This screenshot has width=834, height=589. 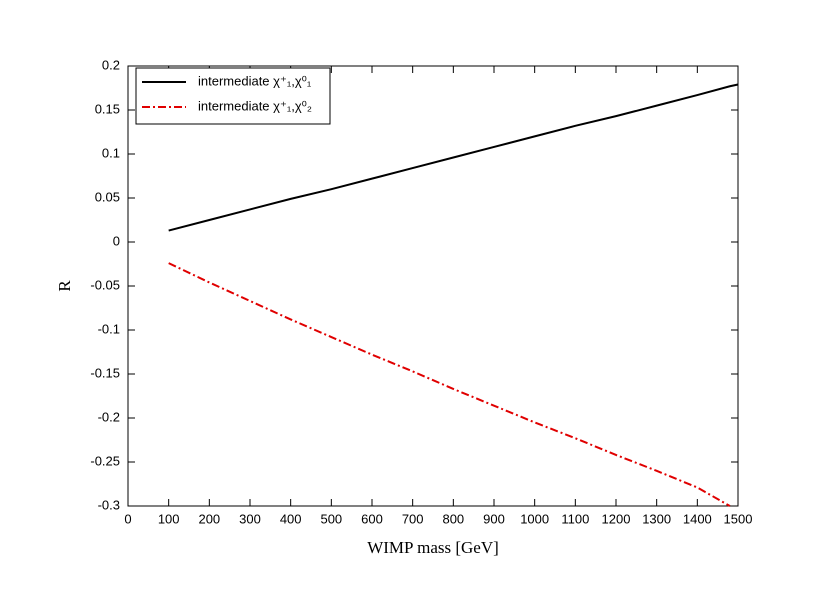 What do you see at coordinates (109, 504) in the screenshot?
I see `y-tick-label: -0.3` at bounding box center [109, 504].